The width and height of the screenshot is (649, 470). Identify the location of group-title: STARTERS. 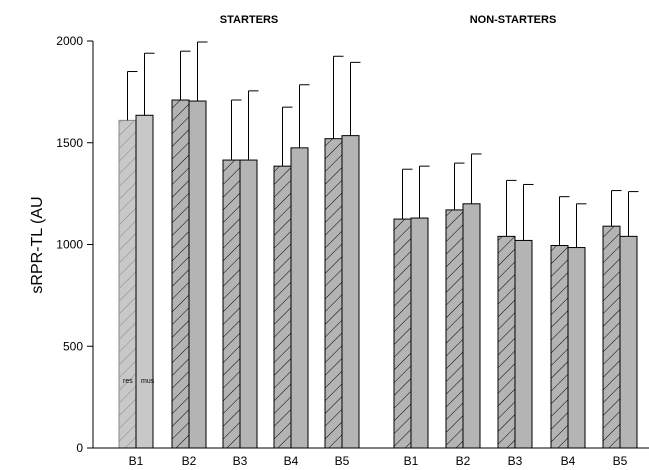
(249, 20).